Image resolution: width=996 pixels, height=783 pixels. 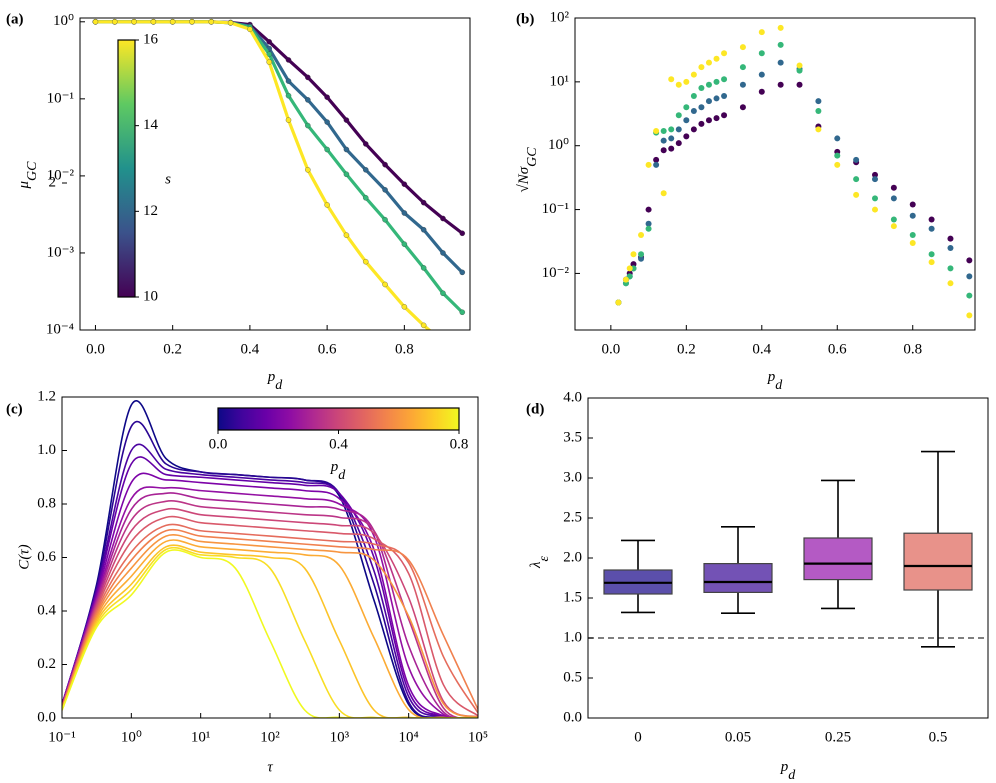 What do you see at coordinates (53, 182) in the screenshot?
I see `y-tick-label: 2` at bounding box center [53, 182].